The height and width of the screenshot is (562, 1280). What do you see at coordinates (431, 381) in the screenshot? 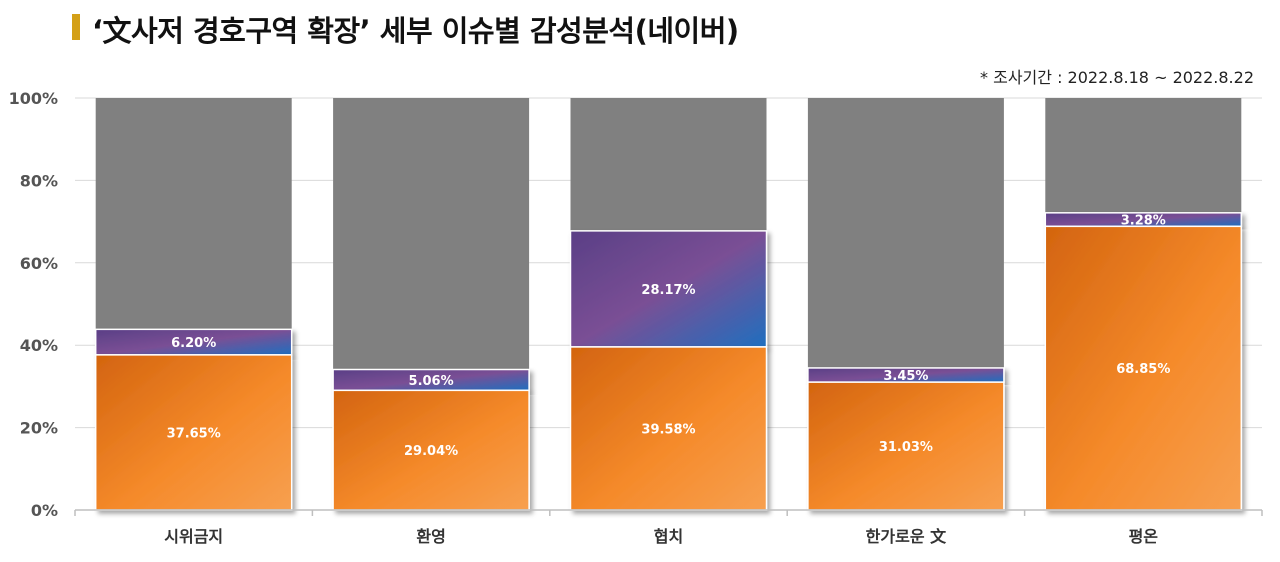
I see `data-label-positive: 5.06%` at bounding box center [431, 381].